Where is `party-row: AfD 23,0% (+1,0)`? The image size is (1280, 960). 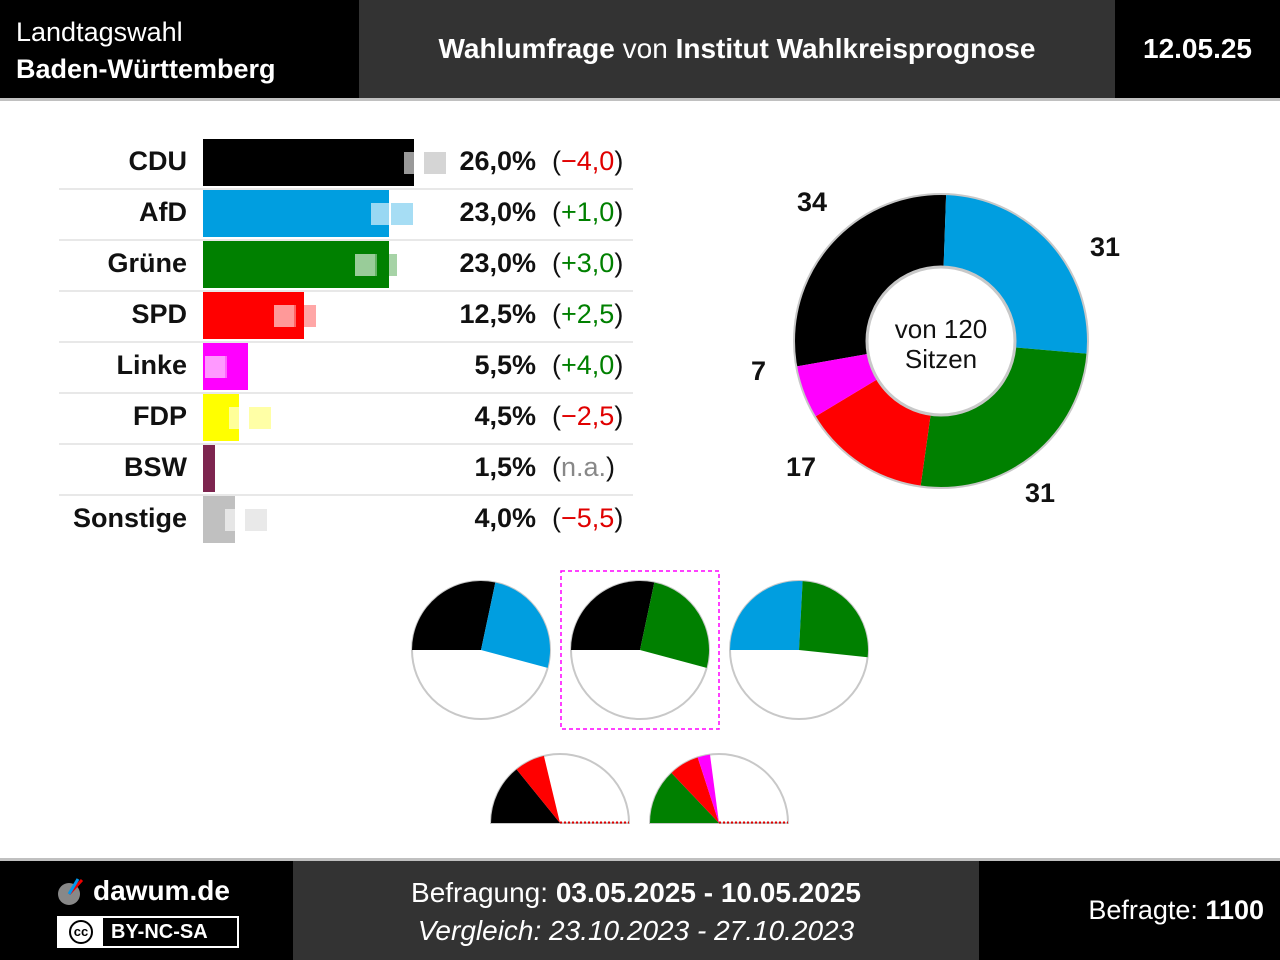 party-row: AfD 23,0% (+1,0) is located at coordinates (320, 215).